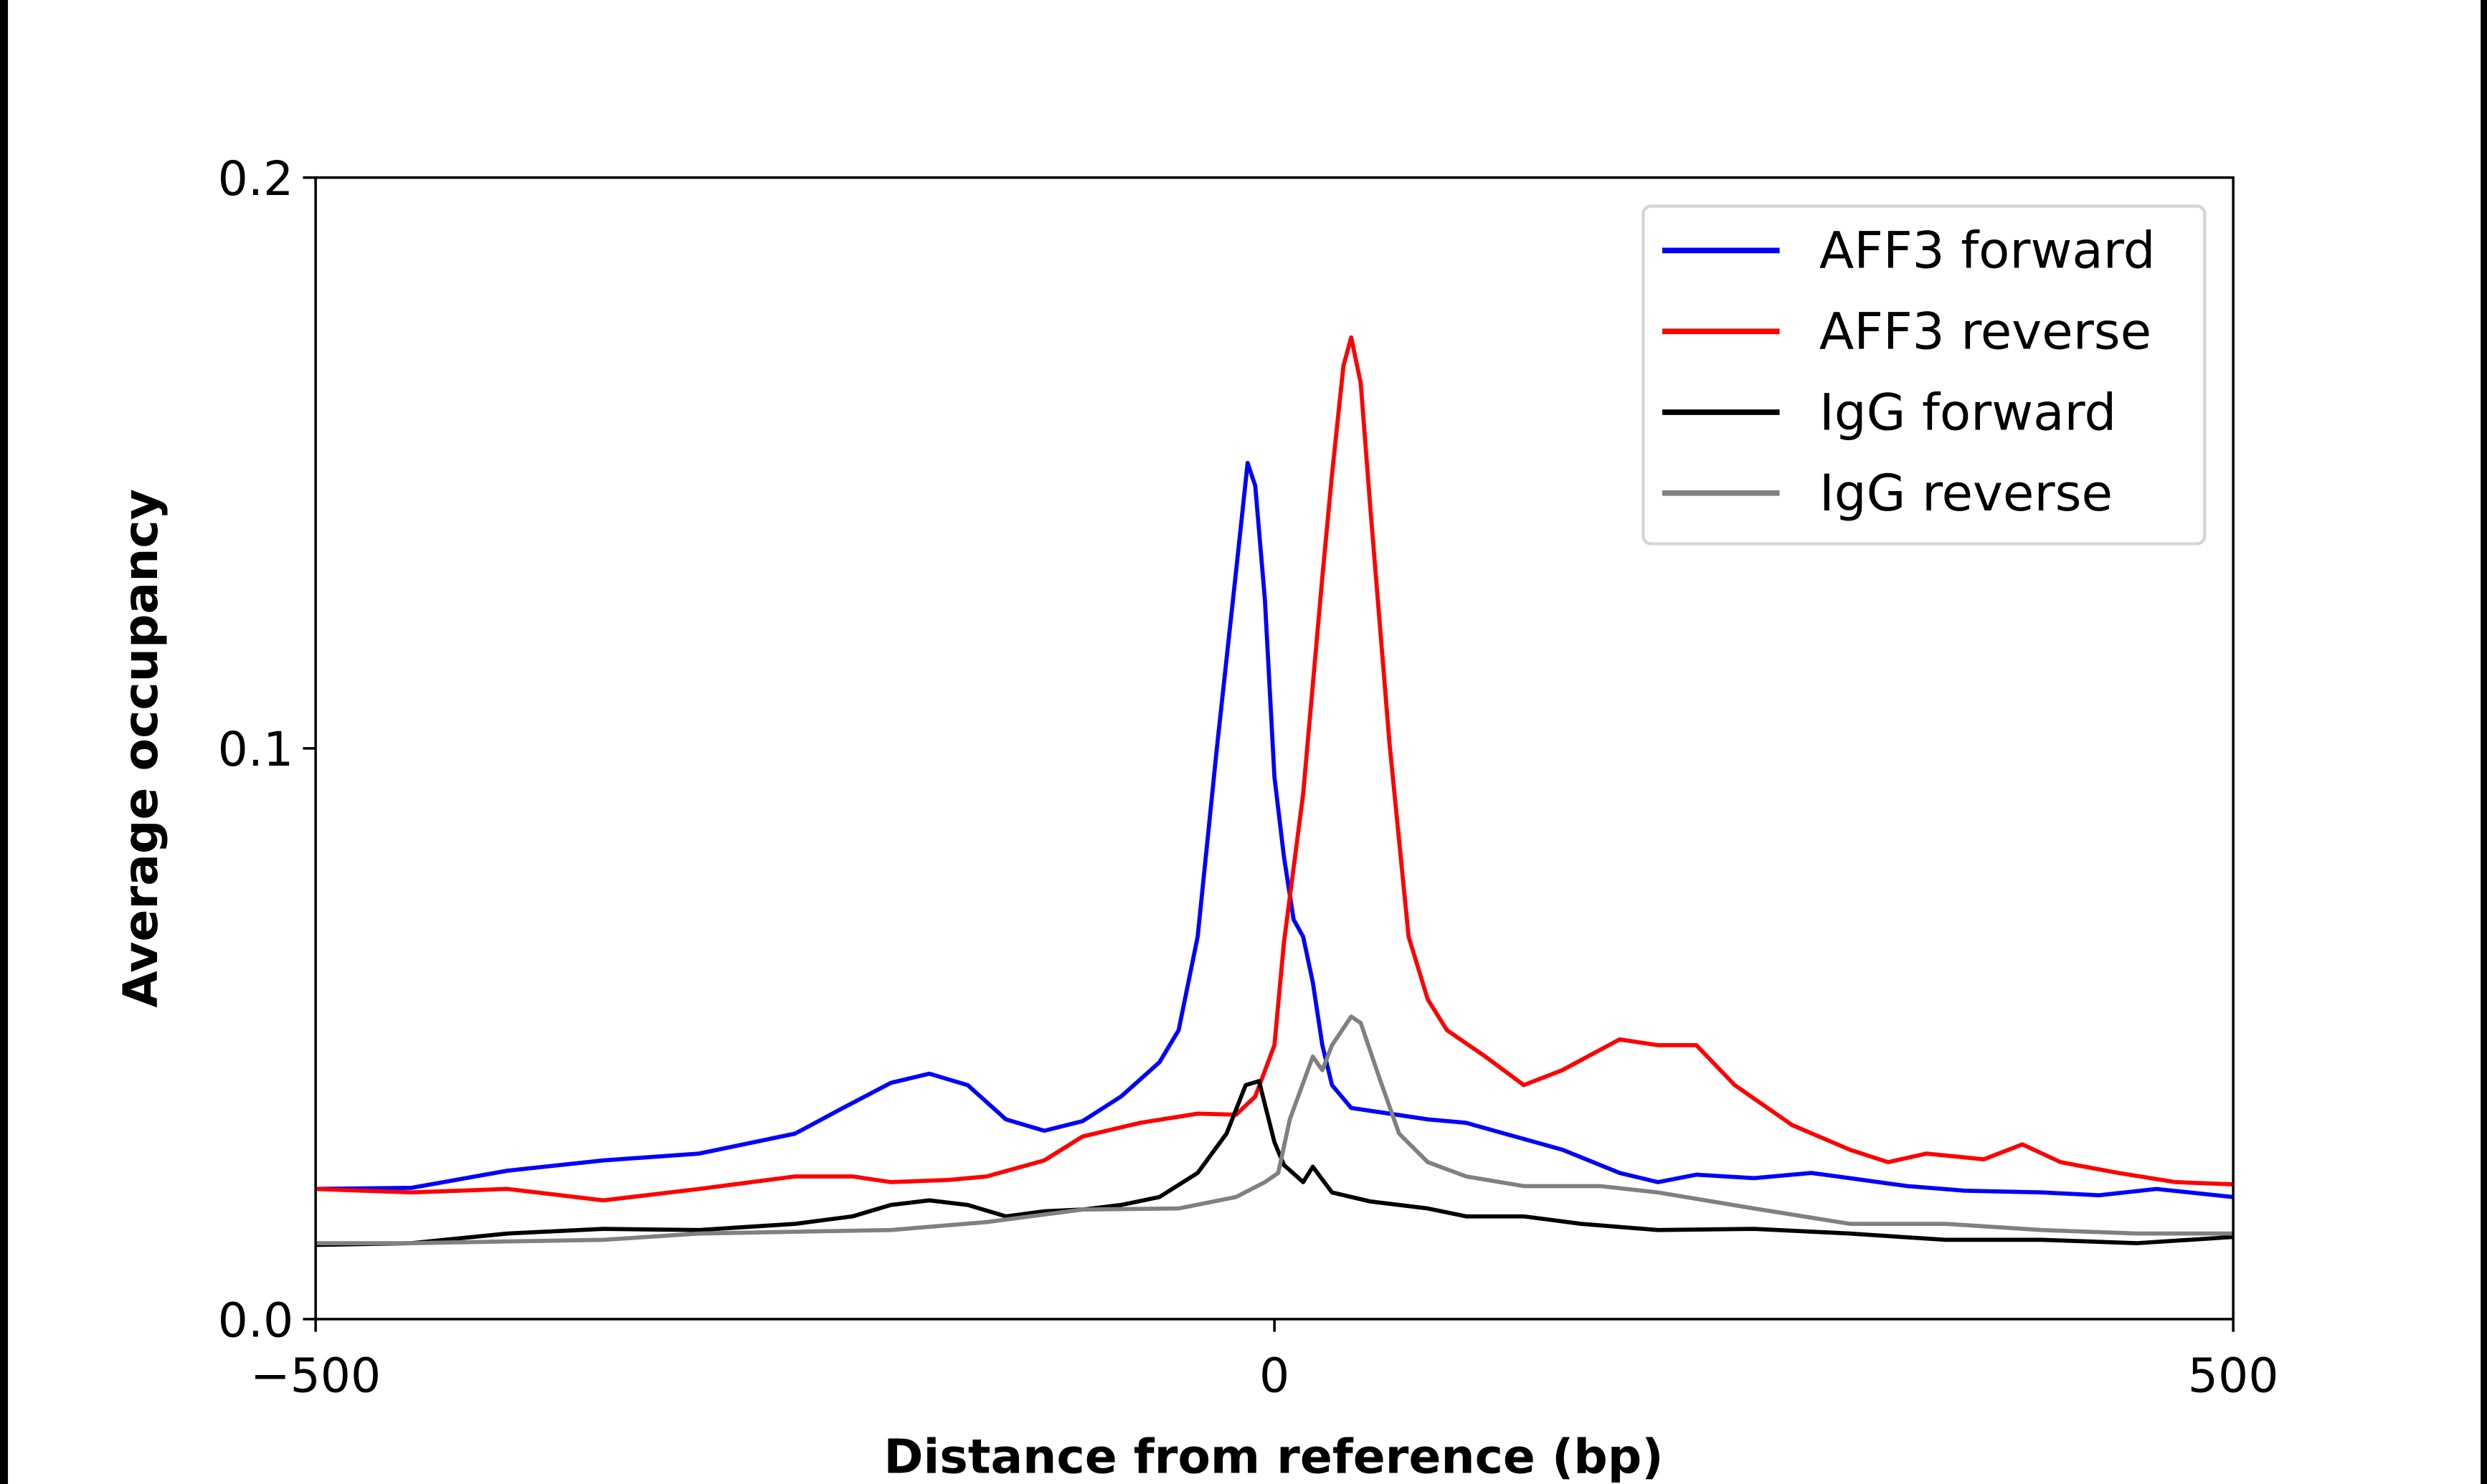 This screenshot has height=1484, width=2487. I want to click on series-line-igg-reverse, so click(1275, 1129).